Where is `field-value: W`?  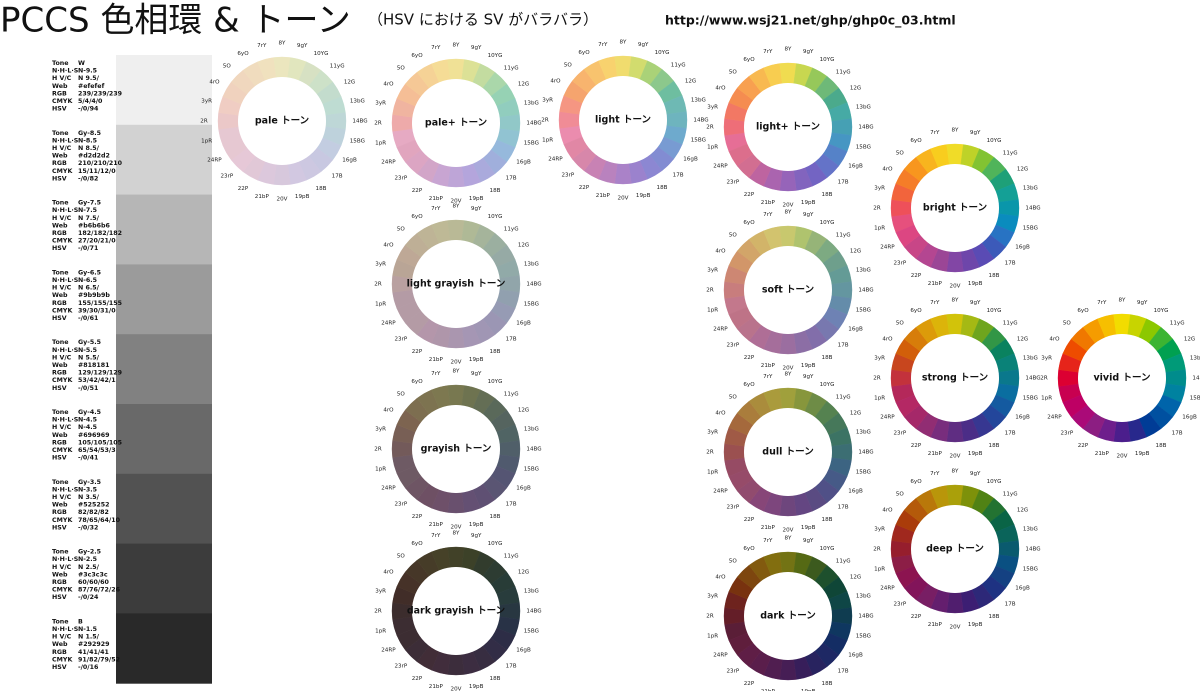 field-value: W is located at coordinates (81, 63).